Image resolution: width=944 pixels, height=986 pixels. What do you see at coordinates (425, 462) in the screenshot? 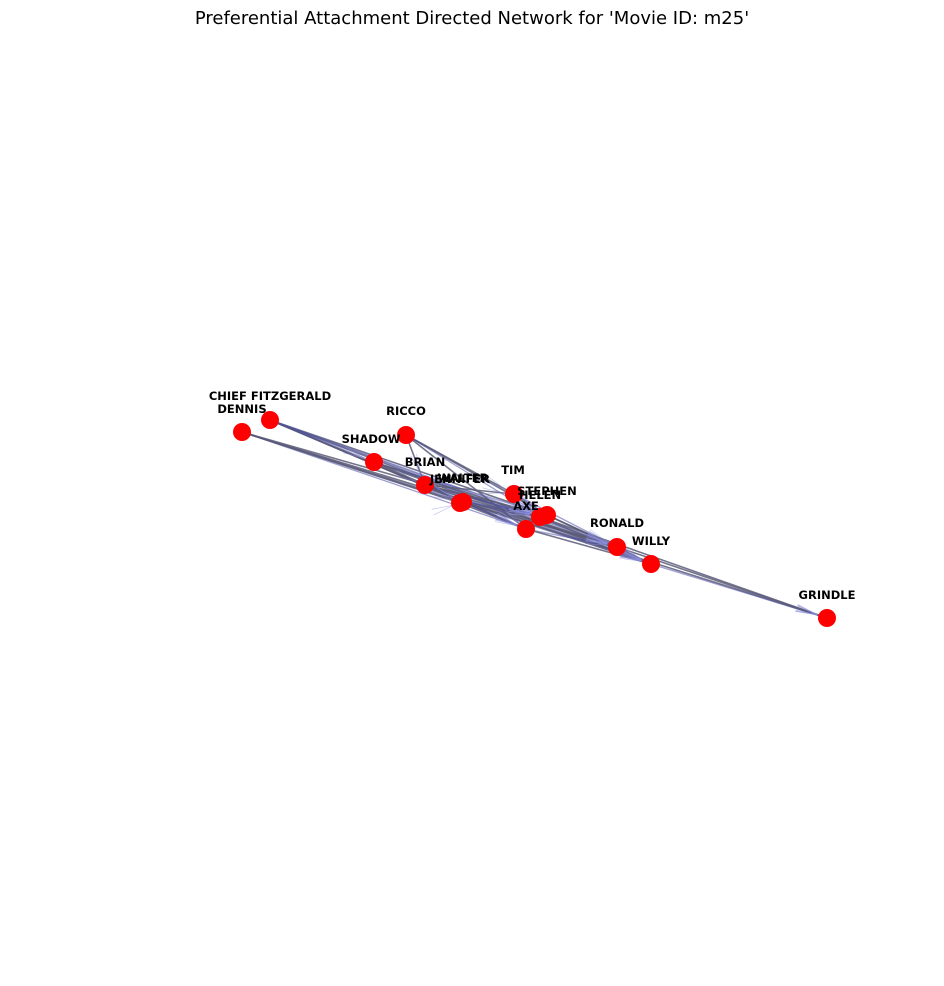
I see `node-label-brian: BRIAN` at bounding box center [425, 462].